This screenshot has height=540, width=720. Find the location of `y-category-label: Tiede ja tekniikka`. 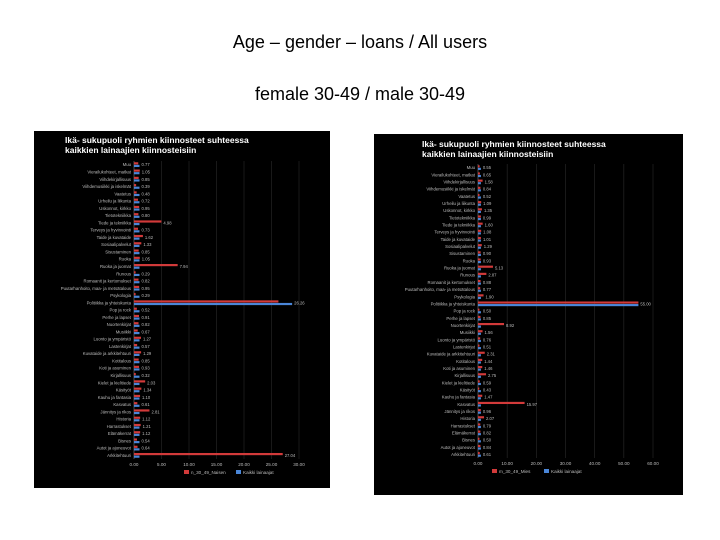

y-category-label: Tiede ja tekniikka is located at coordinates (459, 225).